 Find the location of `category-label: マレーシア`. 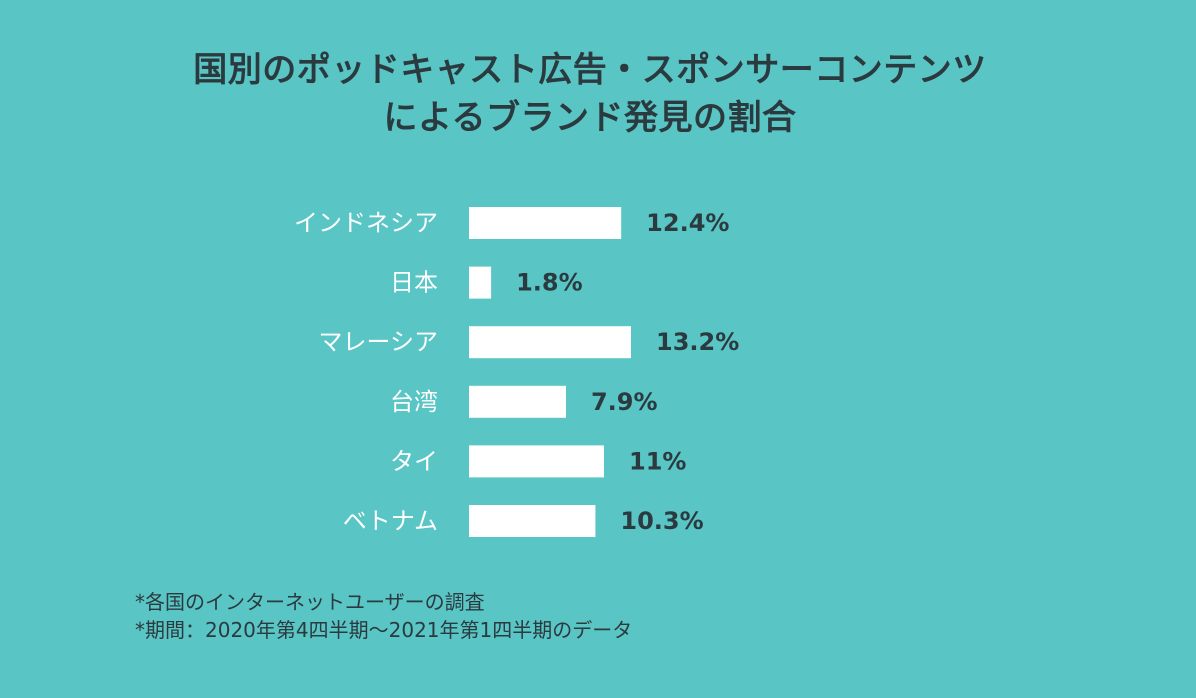

category-label: マレーシア is located at coordinates (378, 342).